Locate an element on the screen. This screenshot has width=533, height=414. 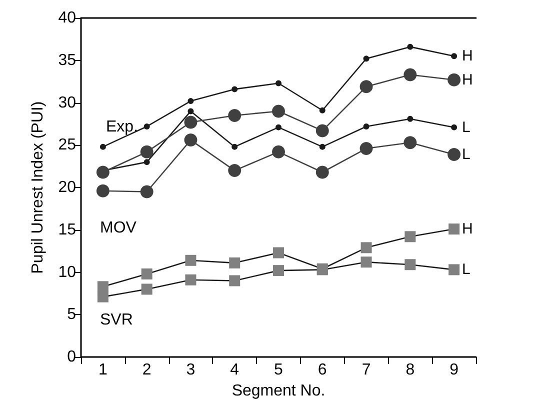
y-tick-label: 35 is located at coordinates (67, 60).